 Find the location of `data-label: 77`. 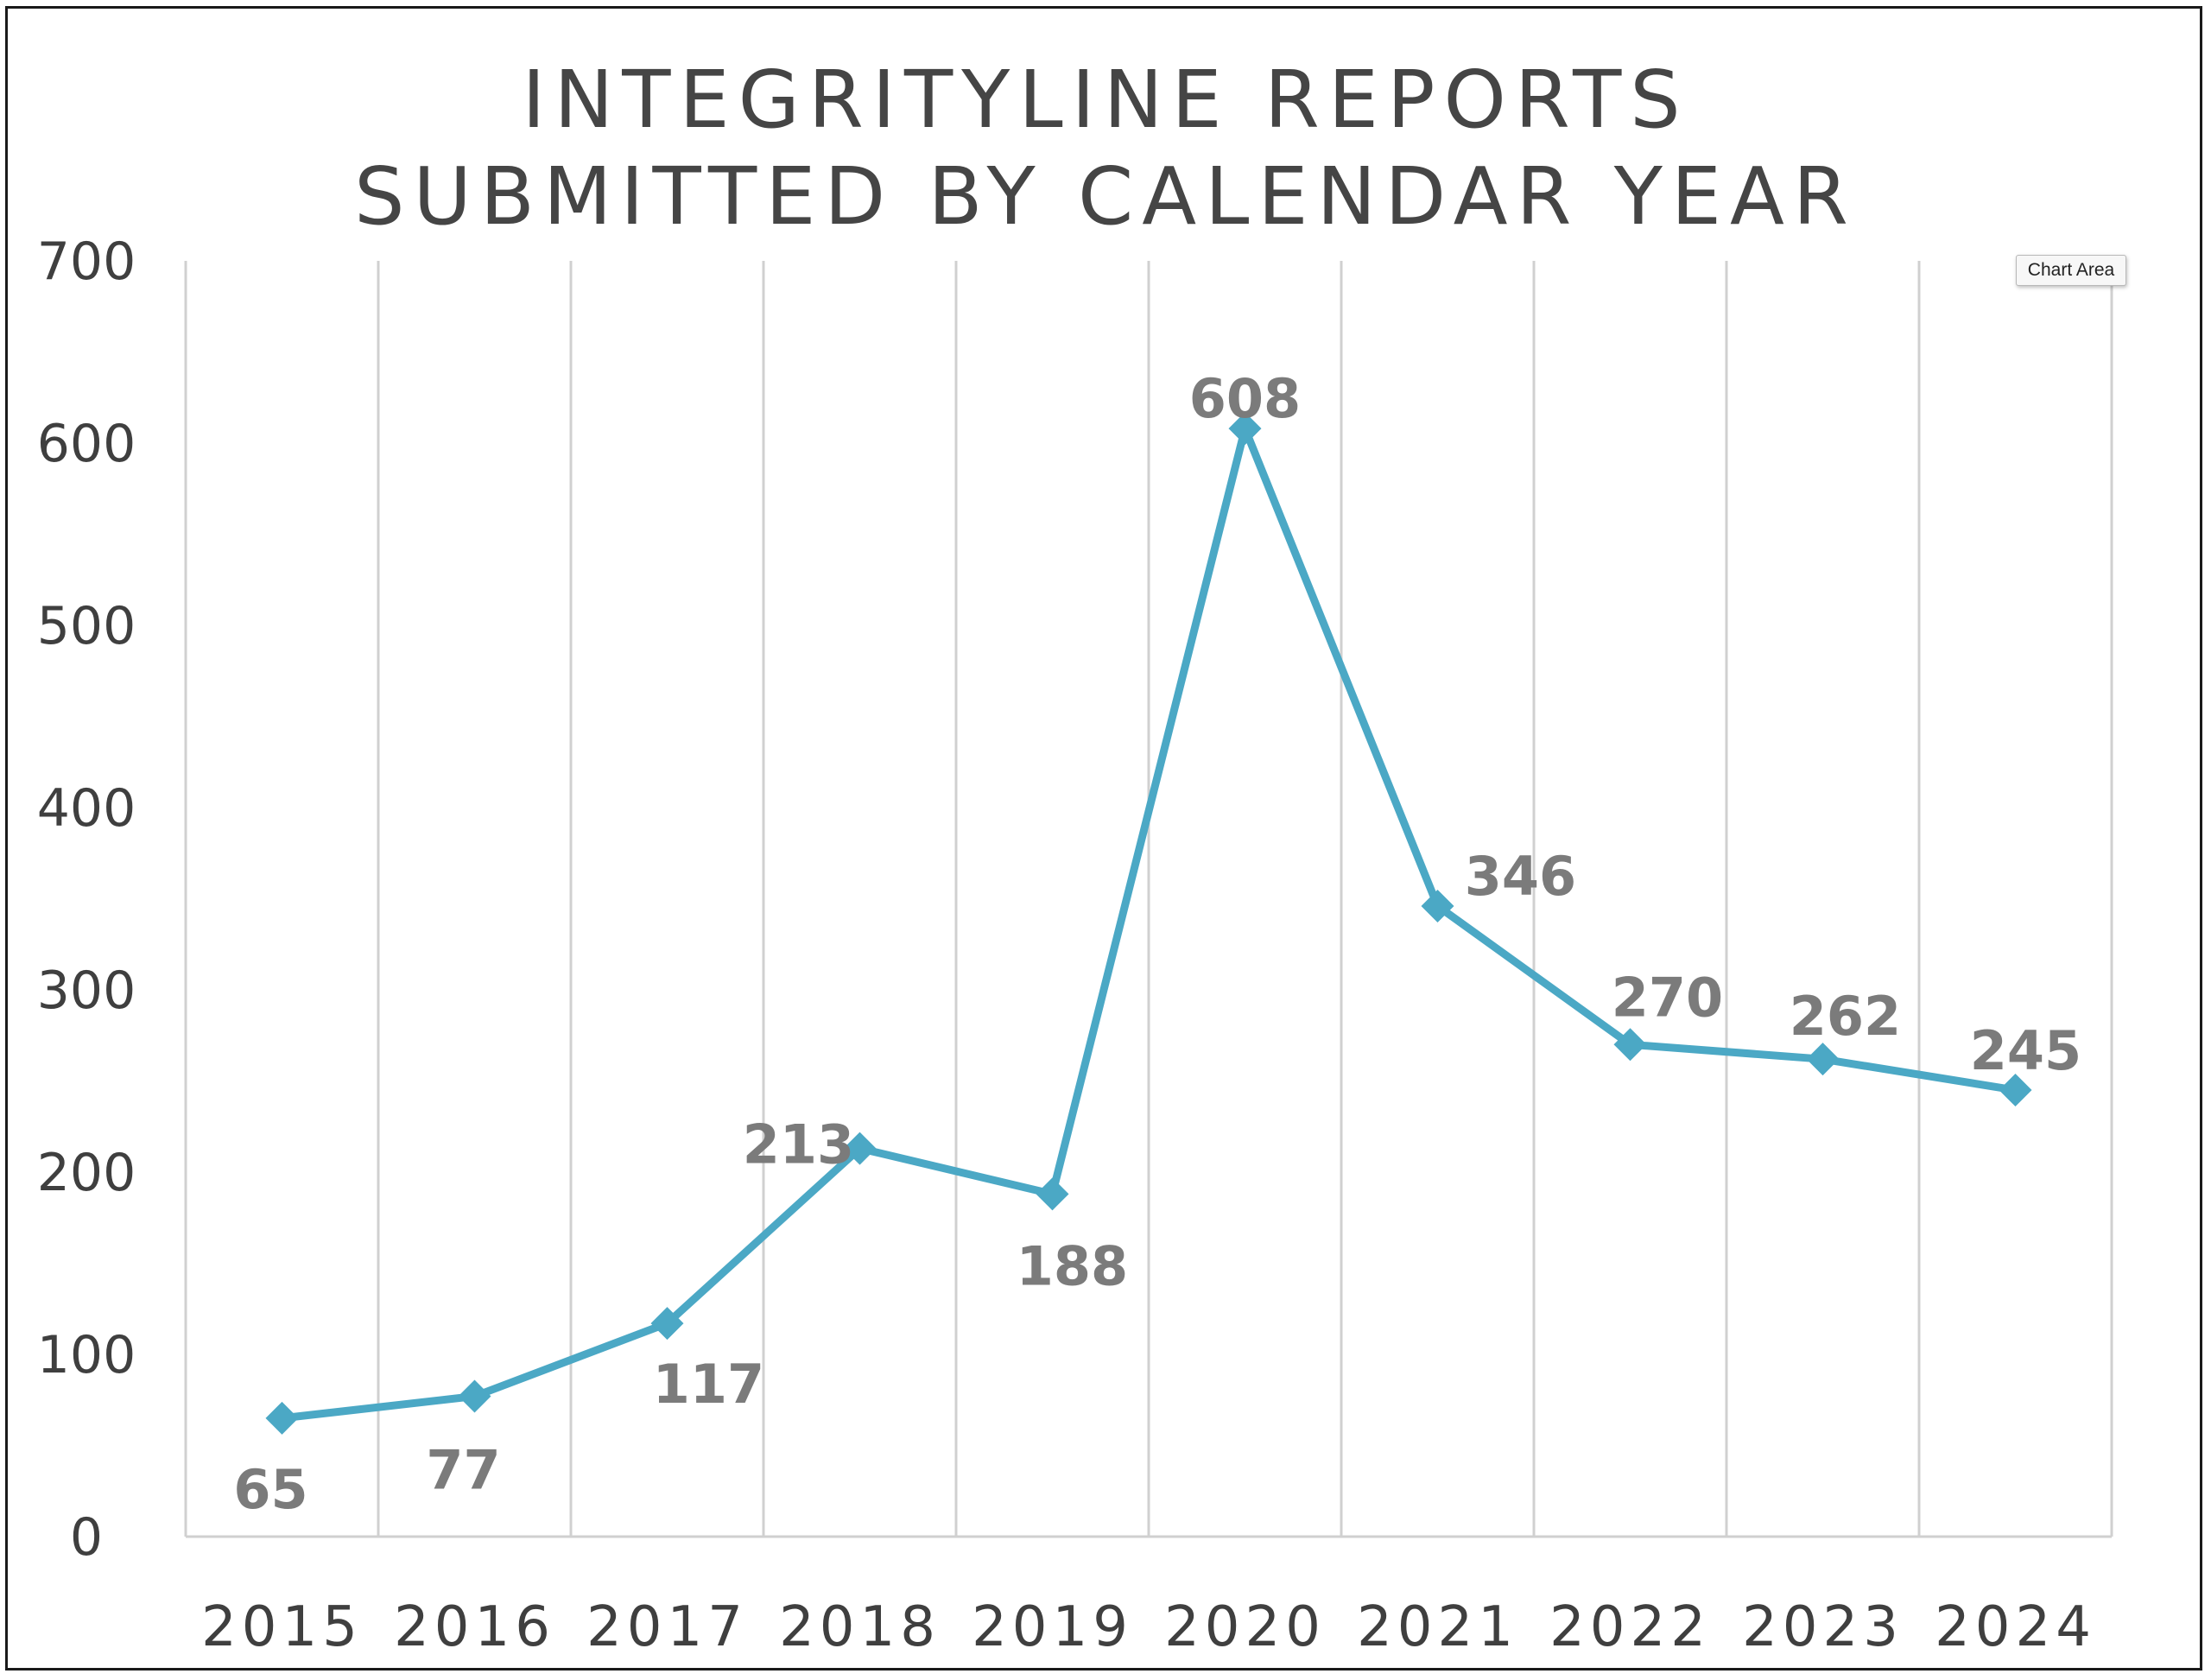

data-label: 77 is located at coordinates (463, 1471).